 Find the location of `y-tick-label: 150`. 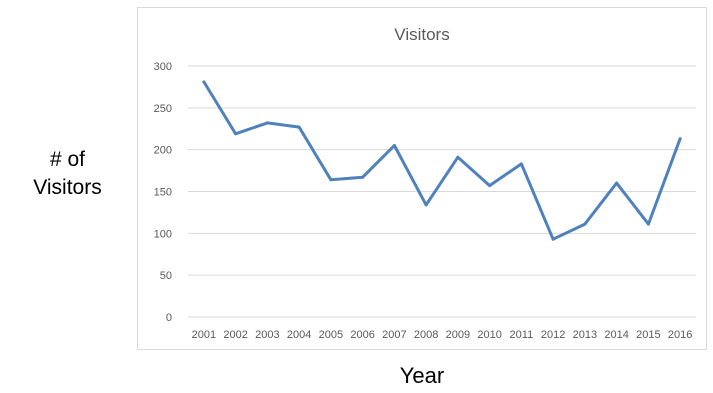

y-tick-label: 150 is located at coordinates (163, 193).